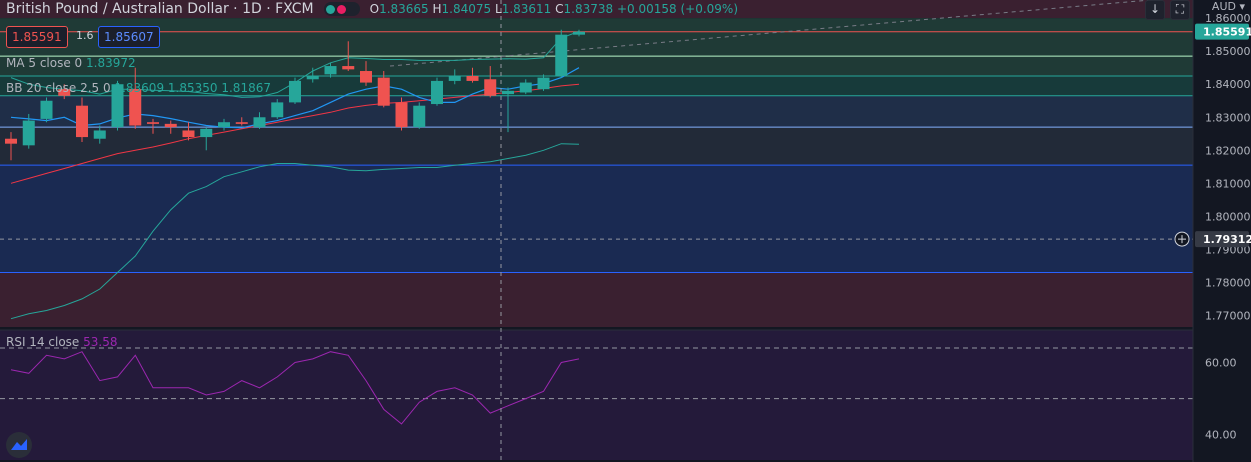 The width and height of the screenshot is (1251, 462). I want to click on tradingview-logo, so click(19, 445).